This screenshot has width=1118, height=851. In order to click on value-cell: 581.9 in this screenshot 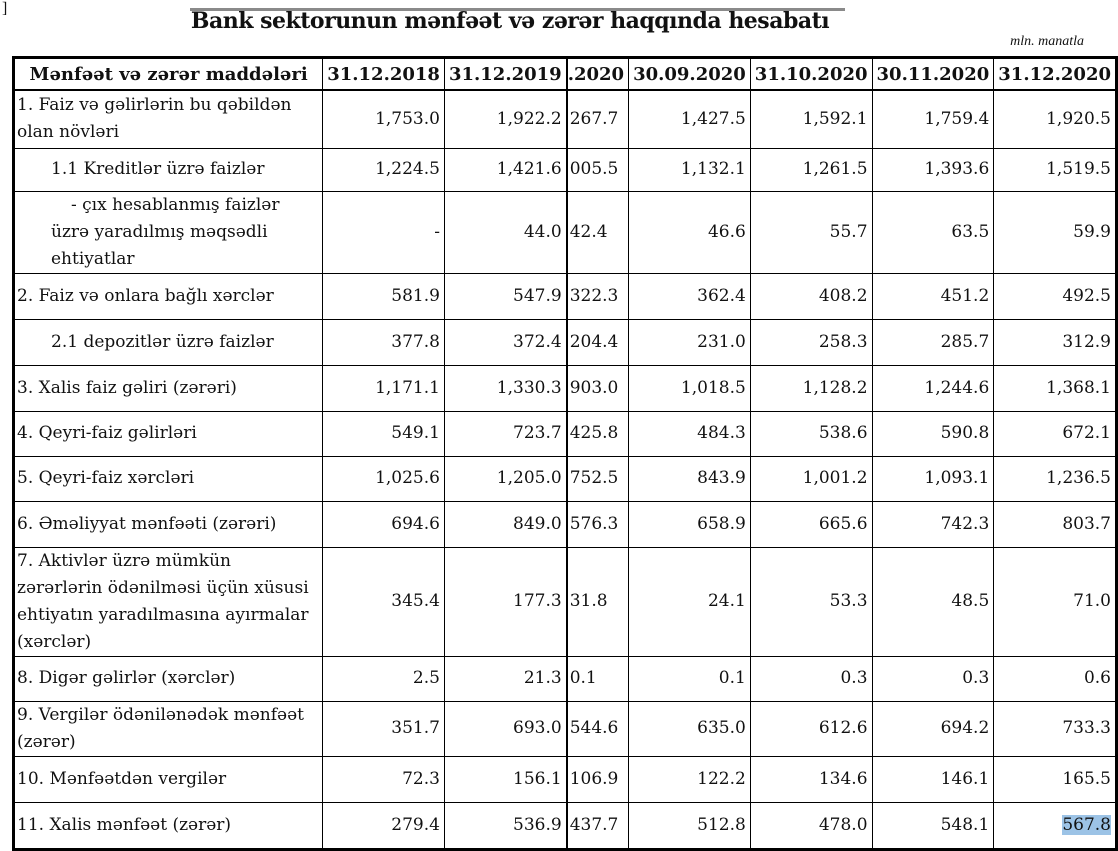, I will do `click(383, 296)`.